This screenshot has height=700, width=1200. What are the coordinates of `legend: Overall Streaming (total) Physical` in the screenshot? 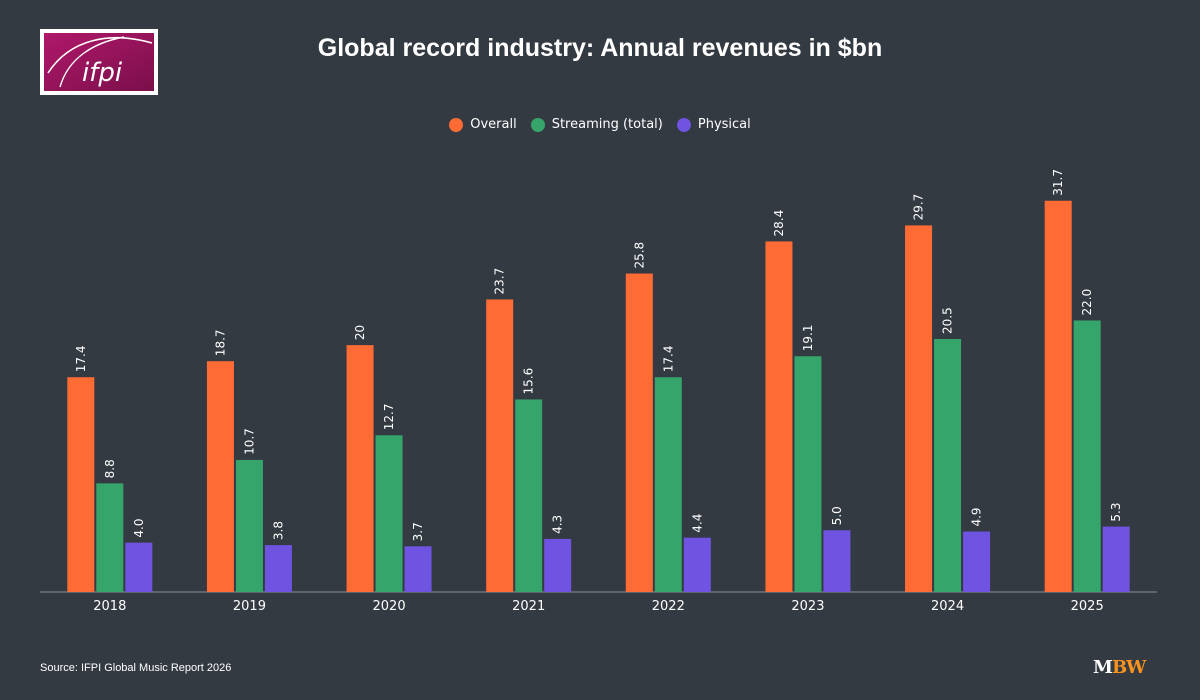 It's located at (600, 124).